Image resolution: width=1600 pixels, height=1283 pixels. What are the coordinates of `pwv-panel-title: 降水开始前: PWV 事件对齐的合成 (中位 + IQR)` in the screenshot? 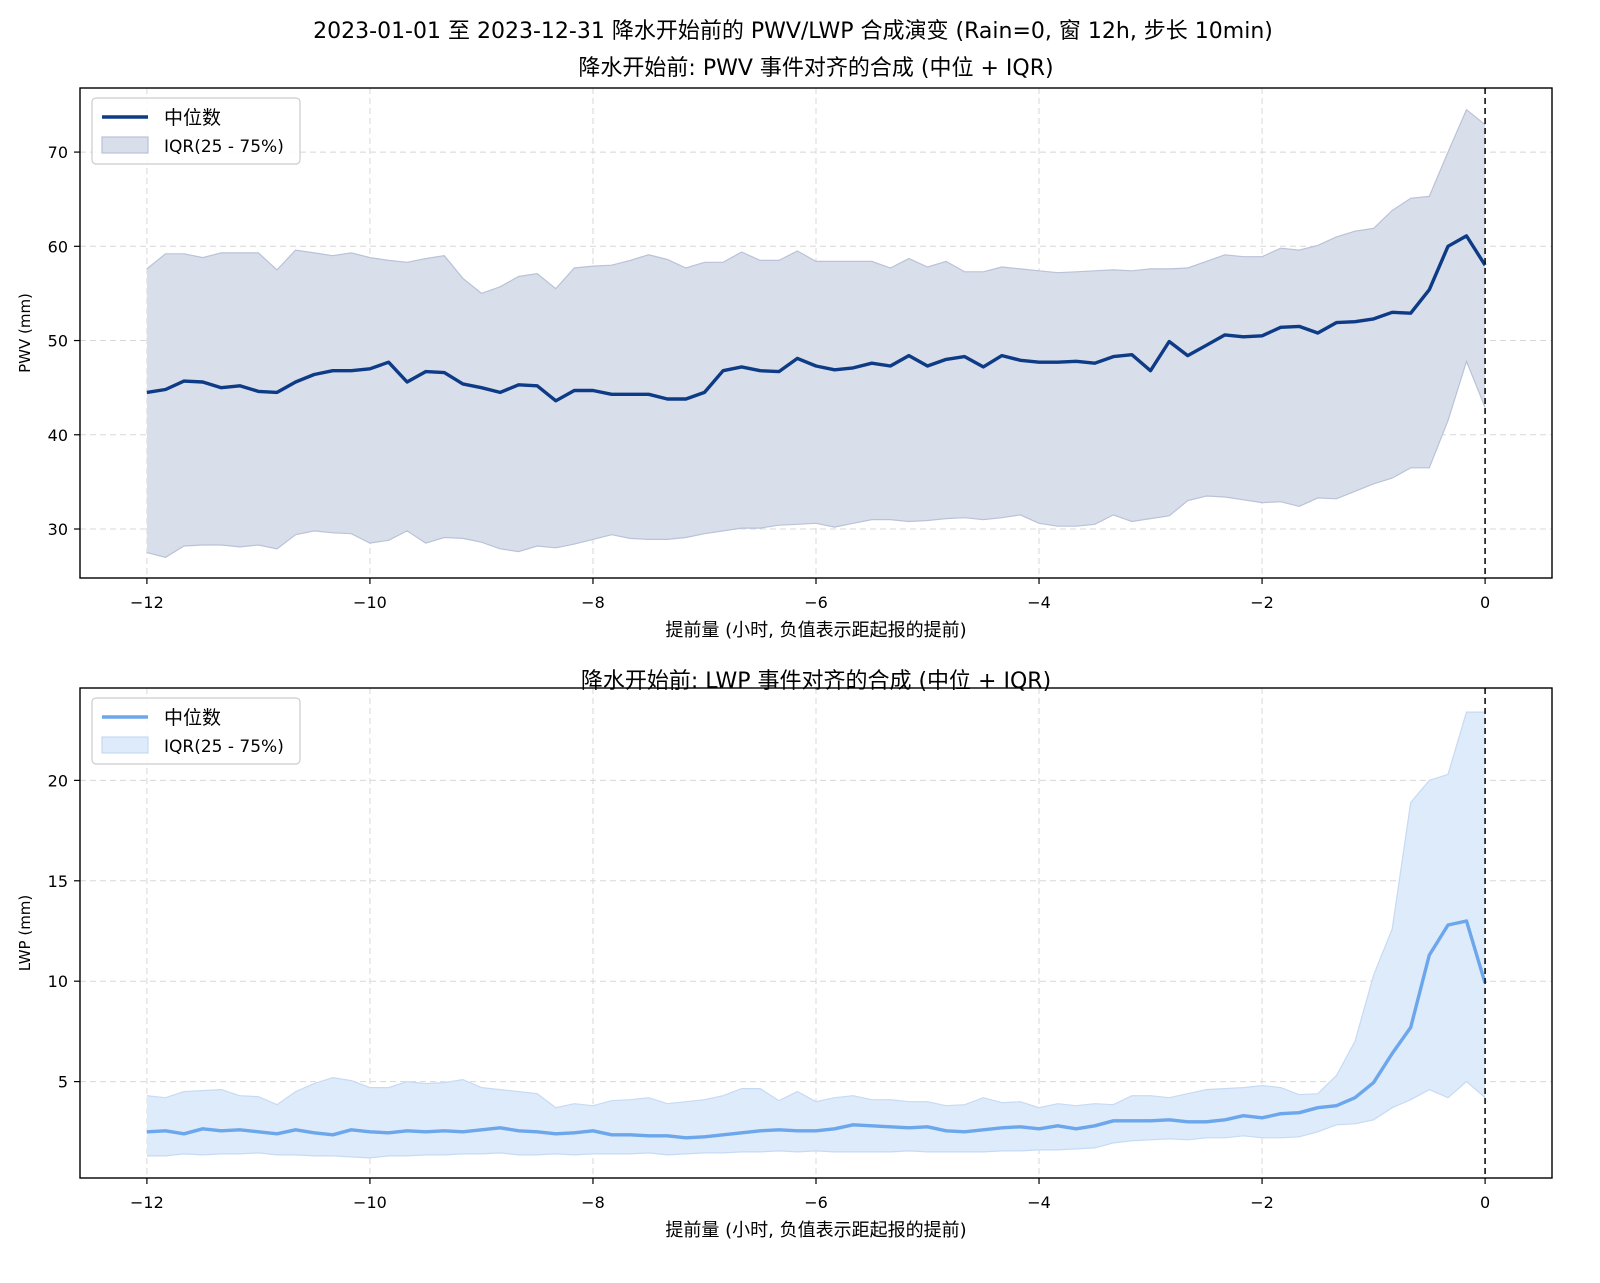 It's located at (815, 68).